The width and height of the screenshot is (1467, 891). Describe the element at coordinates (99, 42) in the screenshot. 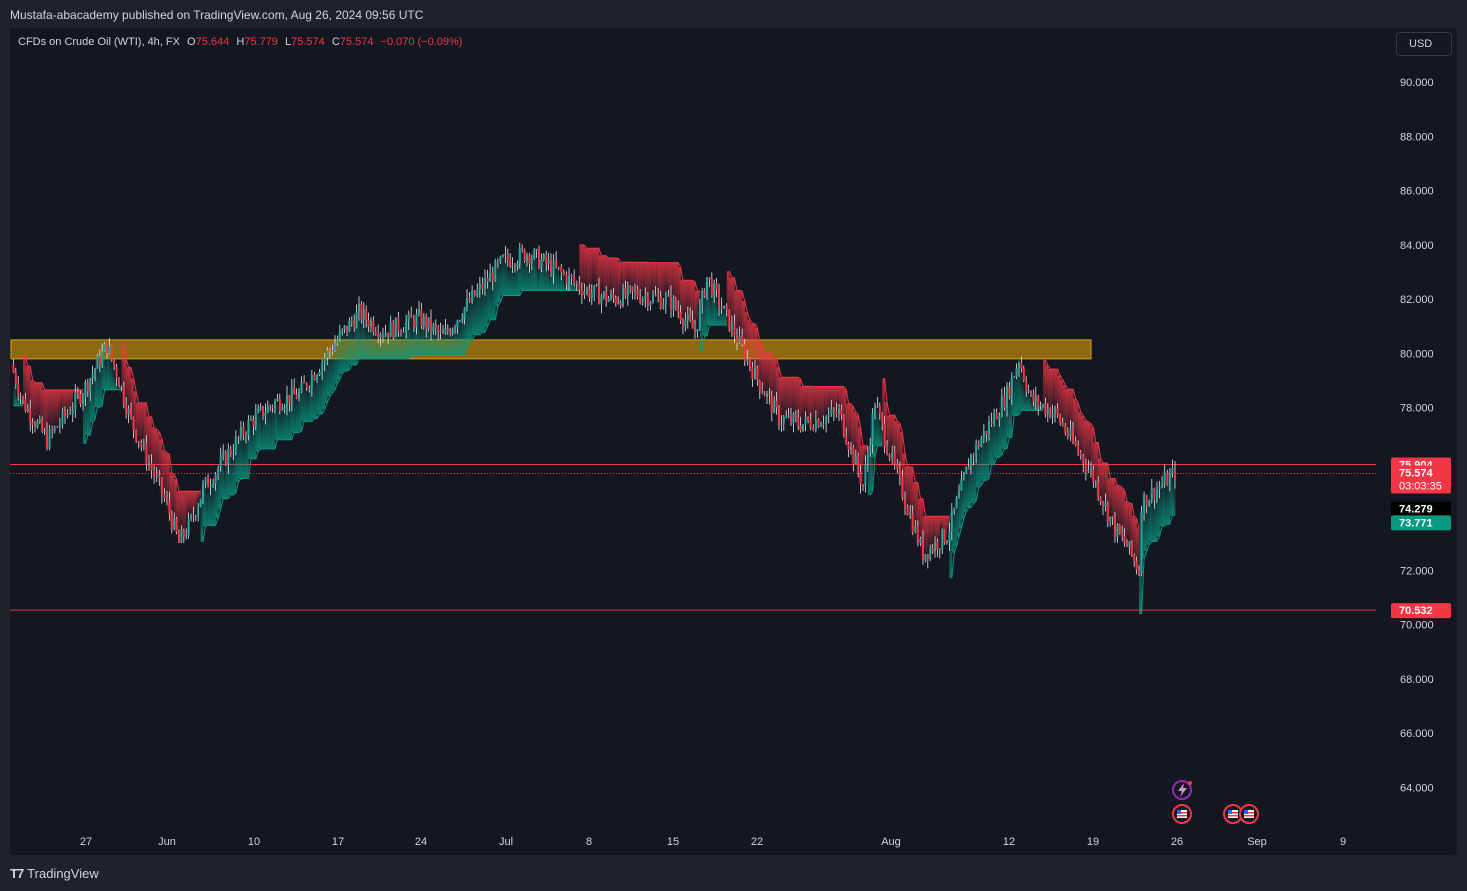

I see `symbol-name: CFDs on Crude Oil (WTI), 4h, FX` at that location.